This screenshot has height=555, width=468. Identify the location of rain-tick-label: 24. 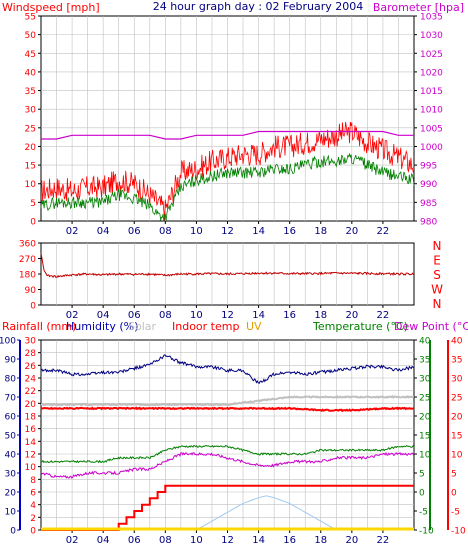
(31, 380).